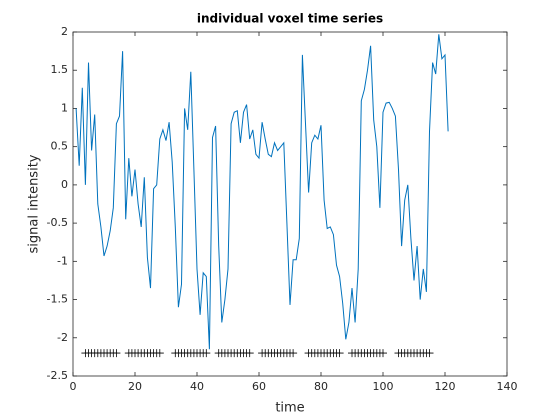 This screenshot has width=560, height=420. Describe the element at coordinates (62, 260) in the screenshot. I see `y-tick-label: -1` at that location.